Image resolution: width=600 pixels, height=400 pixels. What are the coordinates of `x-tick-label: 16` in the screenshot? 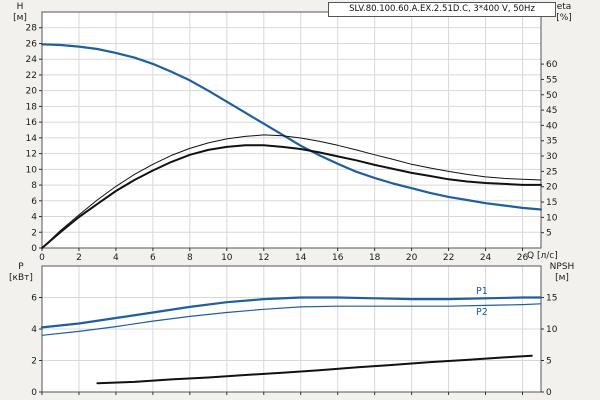 It's located at (338, 258).